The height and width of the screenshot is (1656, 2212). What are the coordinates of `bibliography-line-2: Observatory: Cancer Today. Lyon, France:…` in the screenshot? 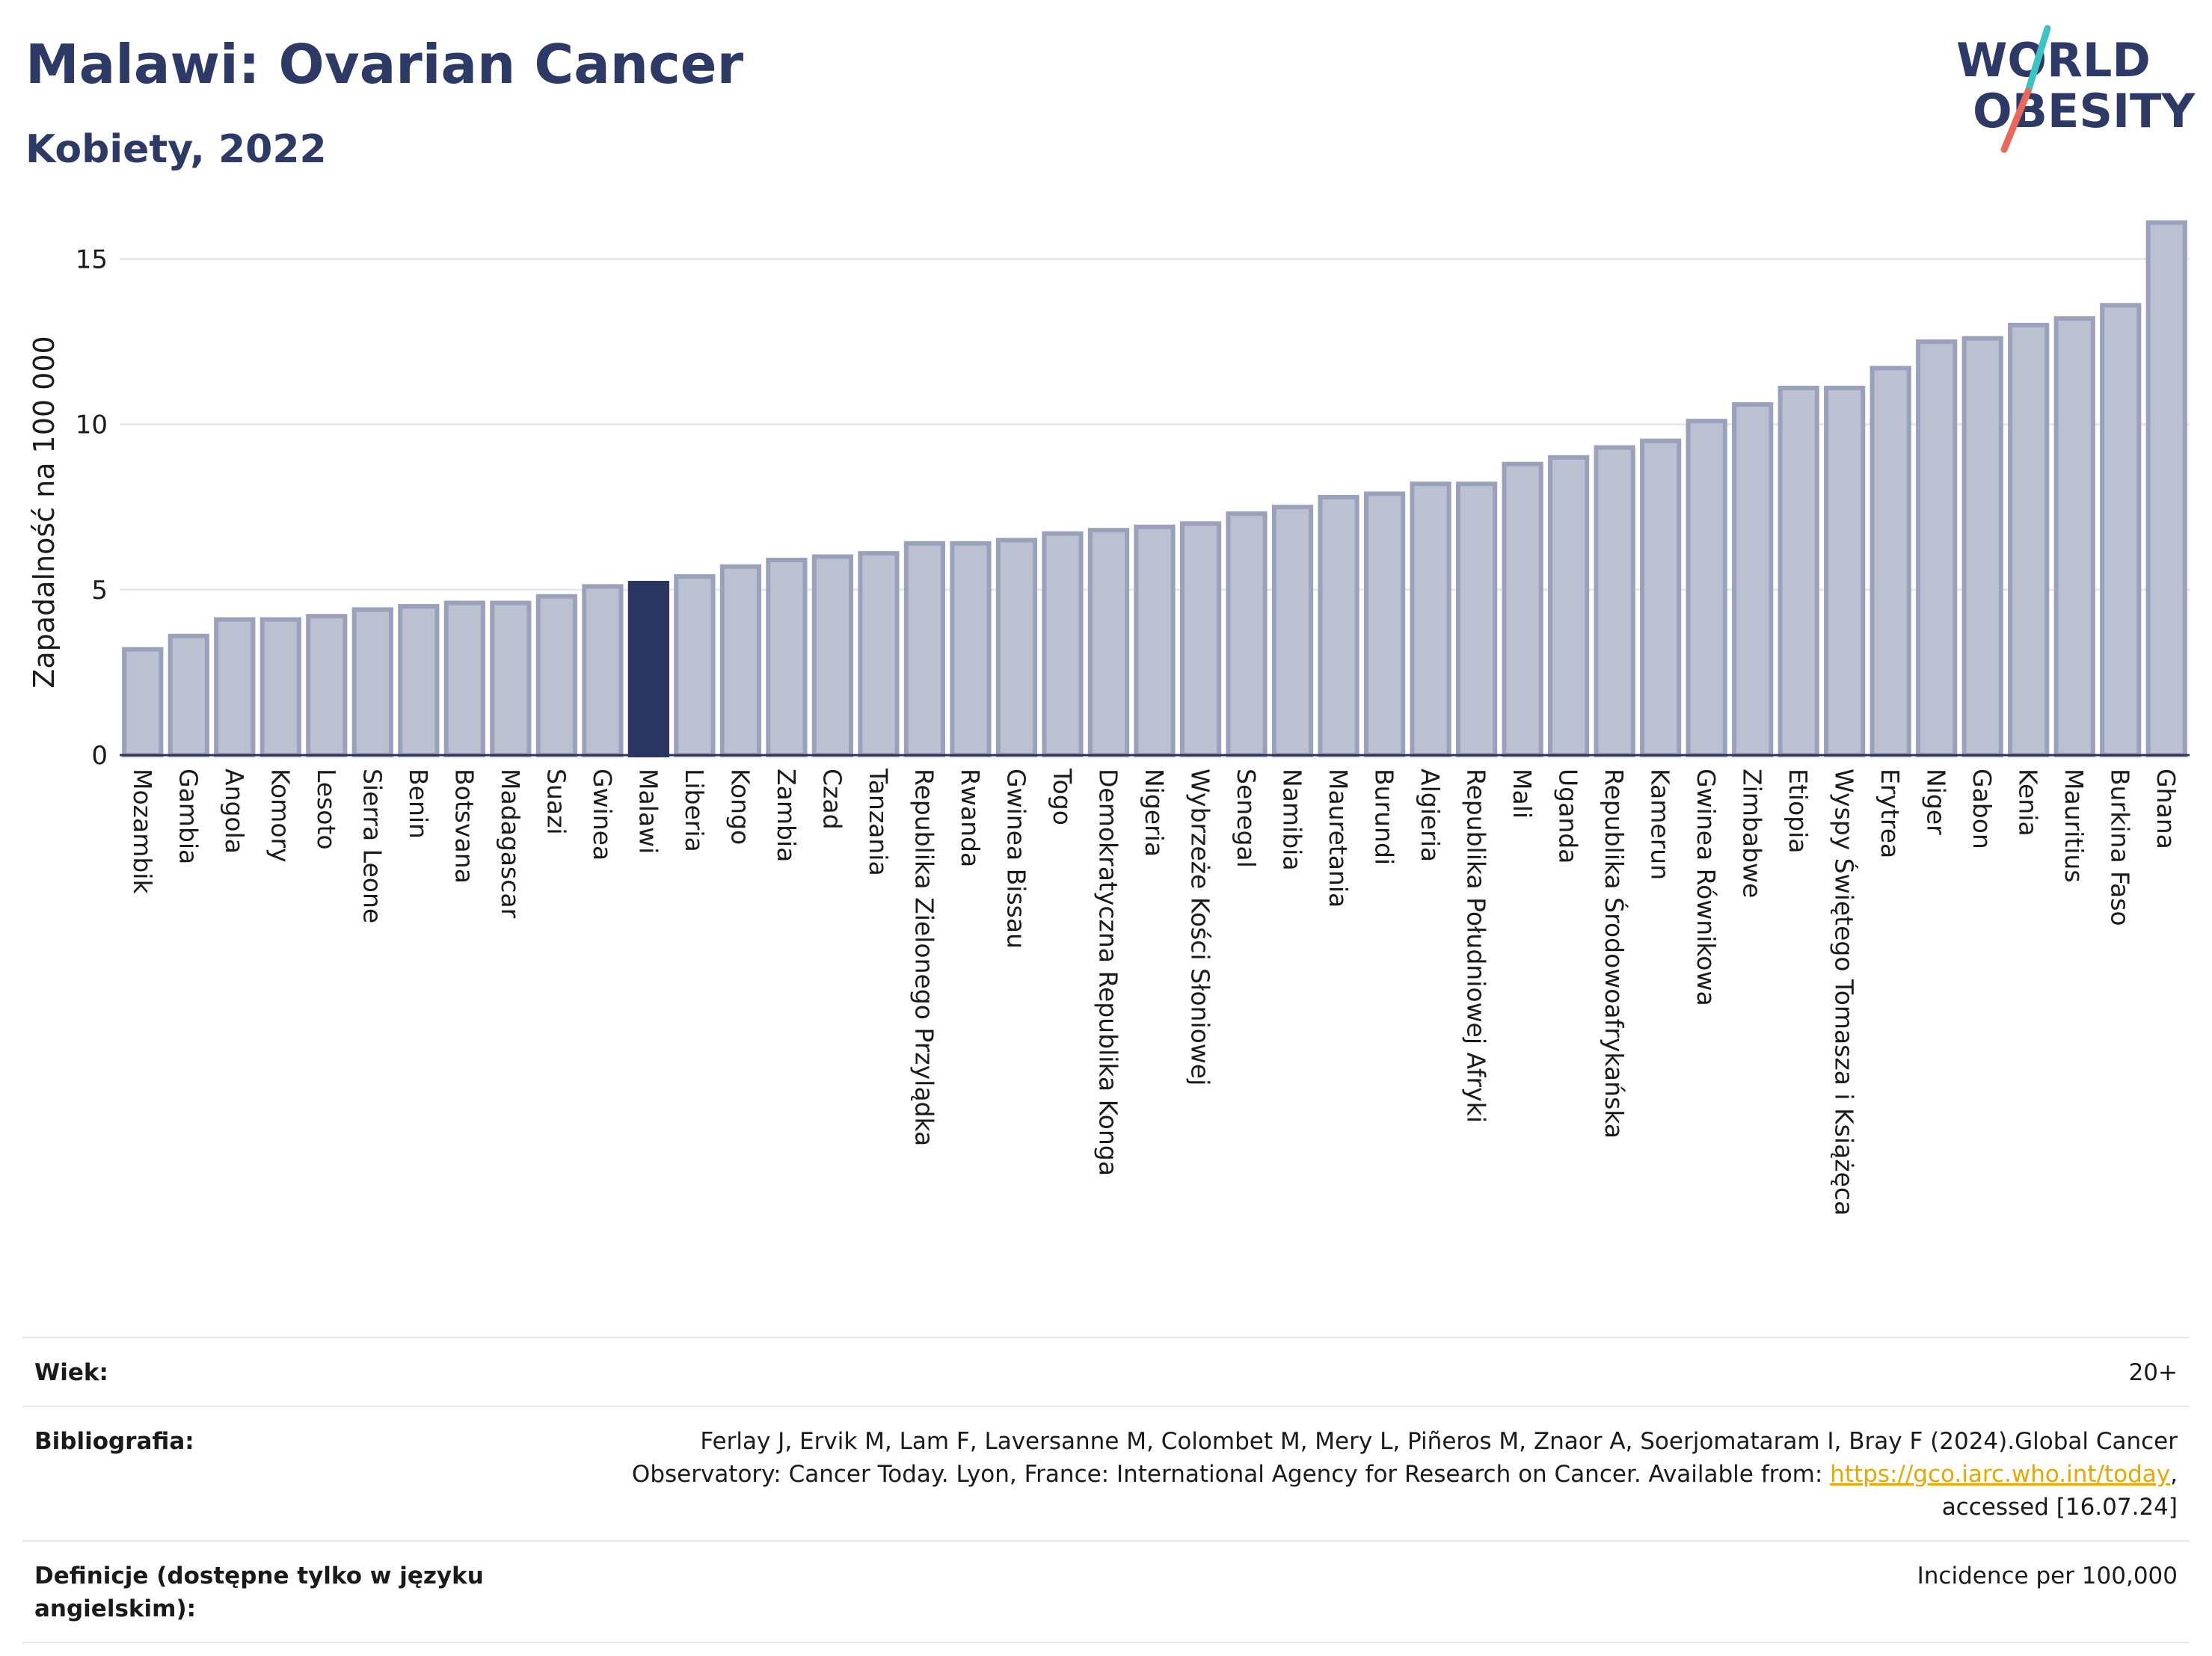 It's located at (1405, 1474).